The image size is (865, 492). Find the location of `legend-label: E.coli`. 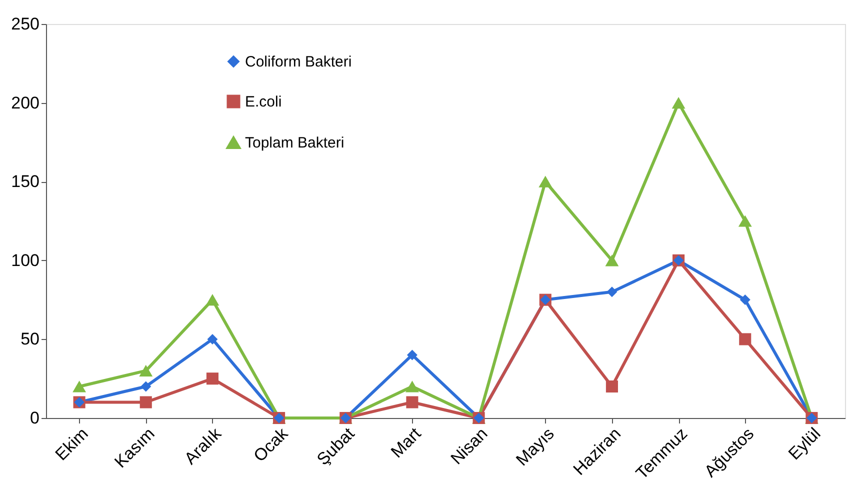

legend-label: E.coli is located at coordinates (263, 102).